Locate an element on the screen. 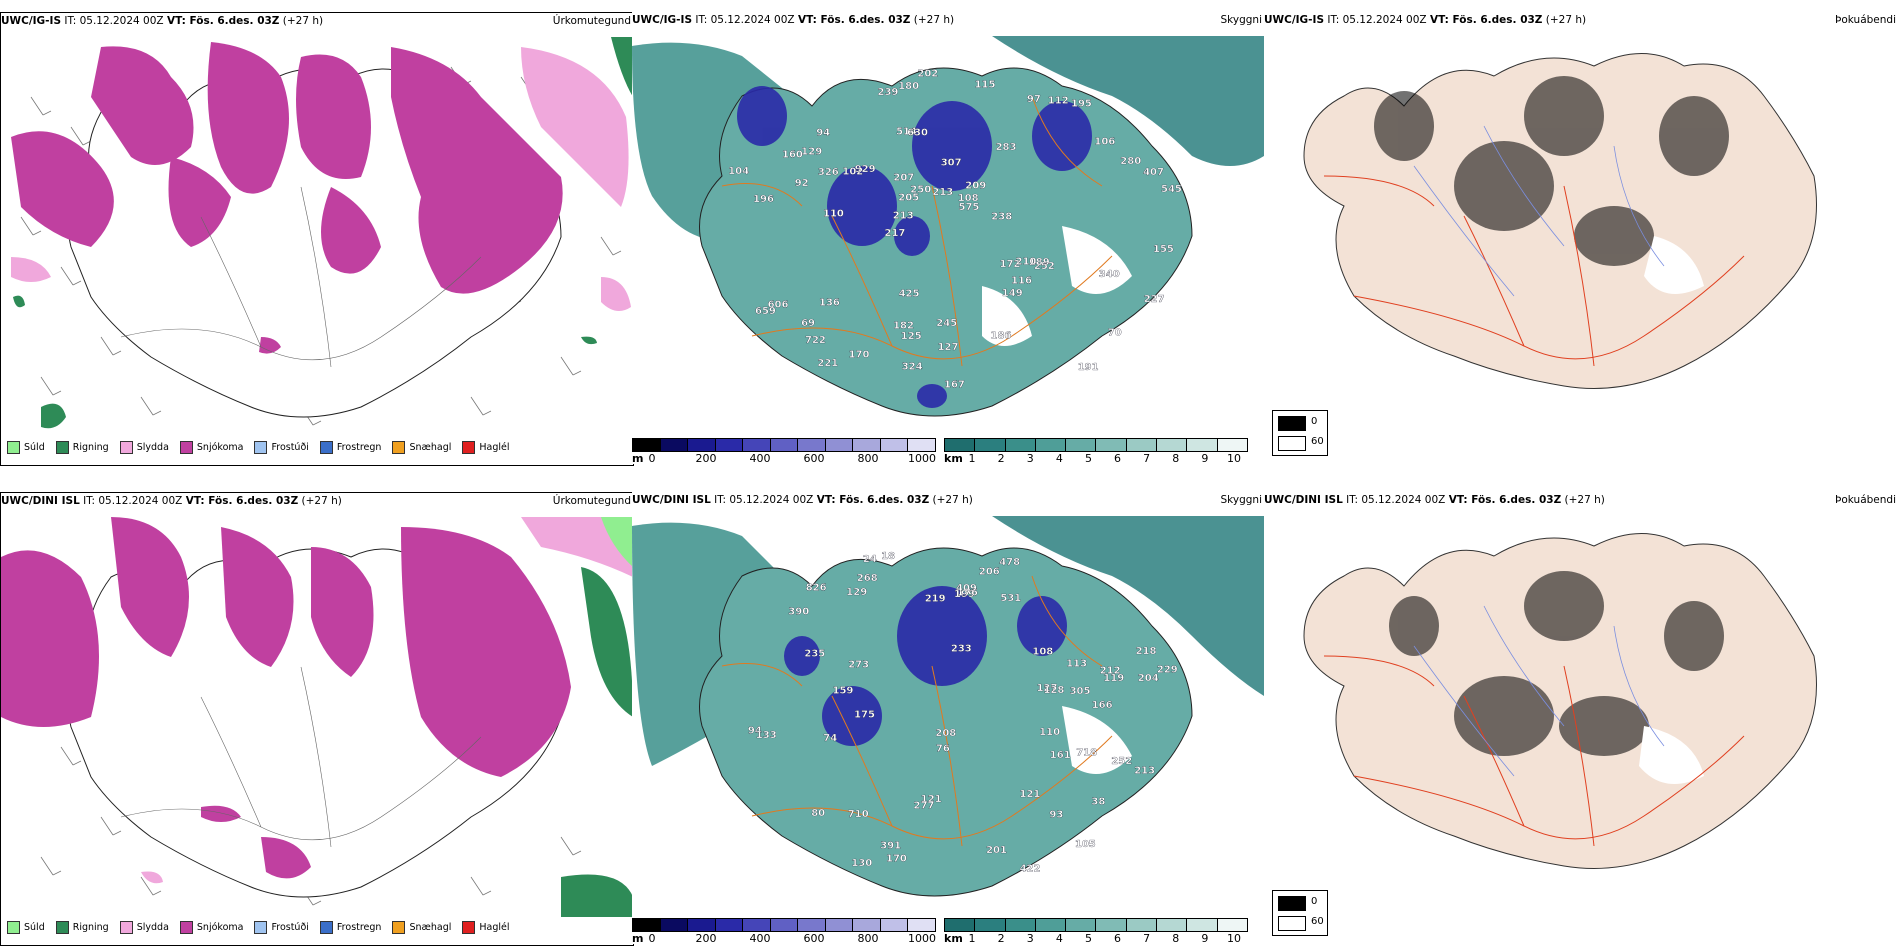  ceiling-value-label: 92 is located at coordinates (802, 183).